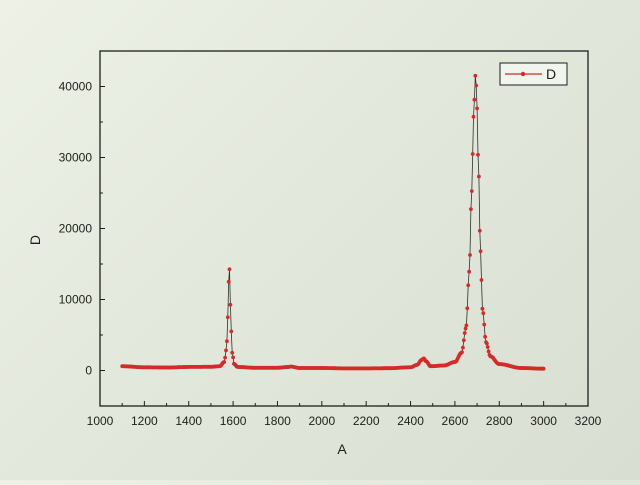 The width and height of the screenshot is (640, 485). Describe the element at coordinates (551, 74) in the screenshot. I see `legend-label: D` at that location.